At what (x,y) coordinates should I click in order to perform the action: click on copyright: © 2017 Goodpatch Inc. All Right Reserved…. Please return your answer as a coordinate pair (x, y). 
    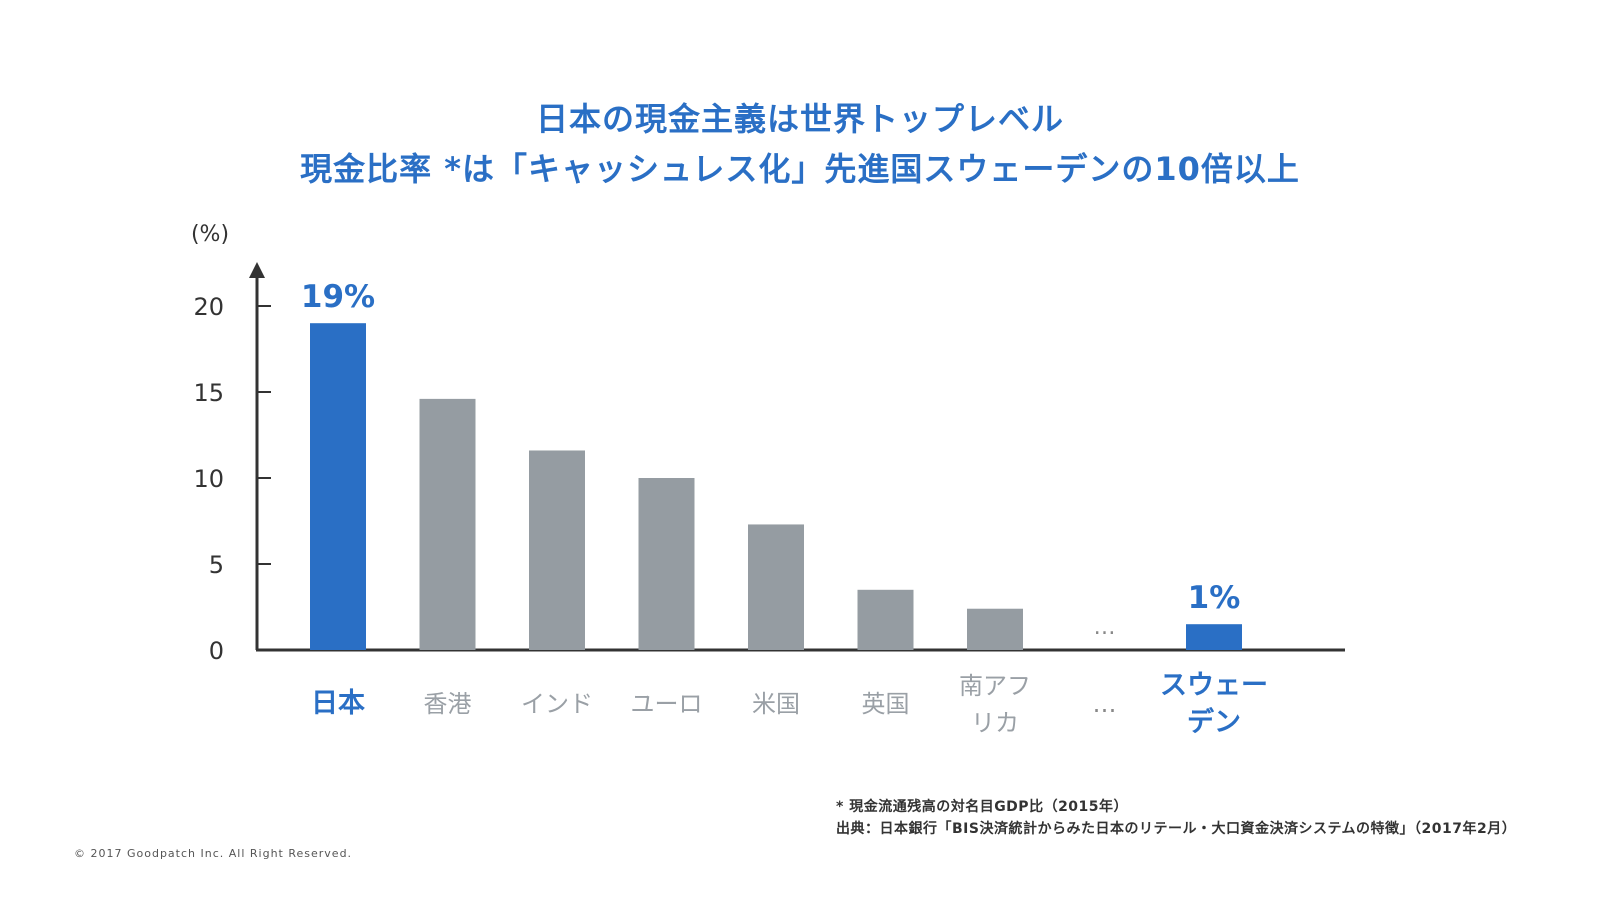
    Looking at the image, I should click on (213, 853).